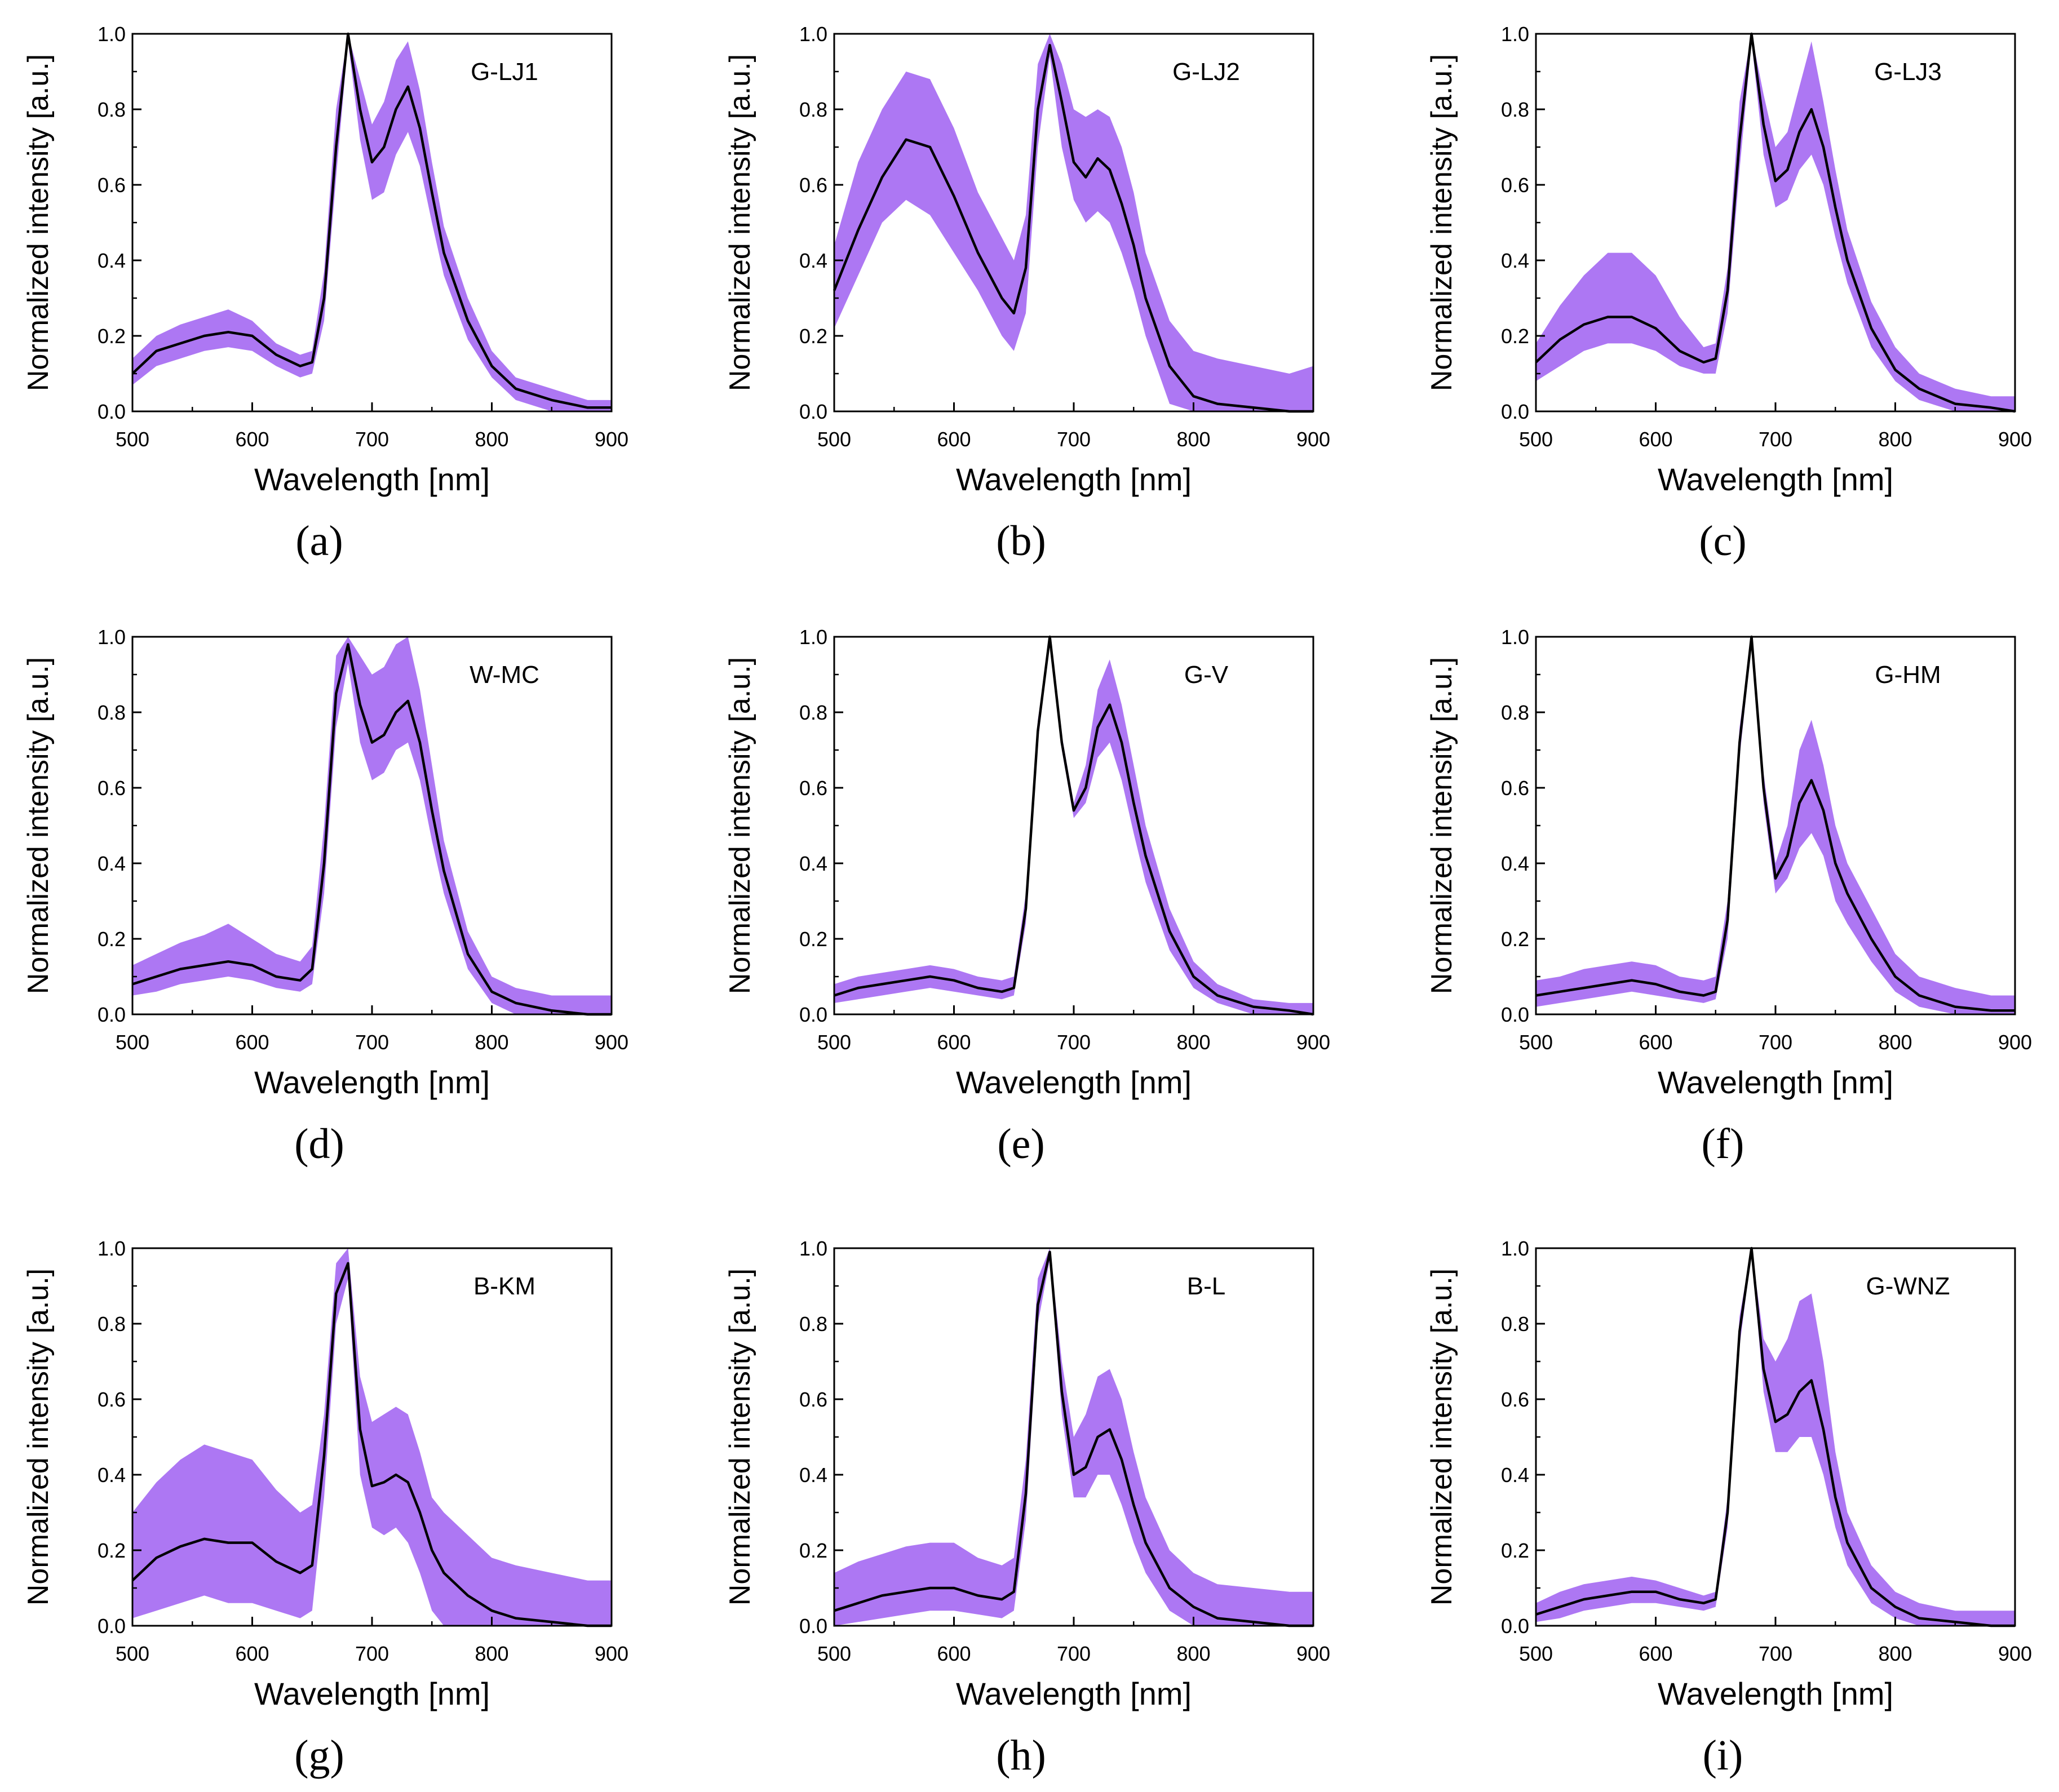  What do you see at coordinates (1908, 675) in the screenshot?
I see `sample-label: G-HM` at bounding box center [1908, 675].